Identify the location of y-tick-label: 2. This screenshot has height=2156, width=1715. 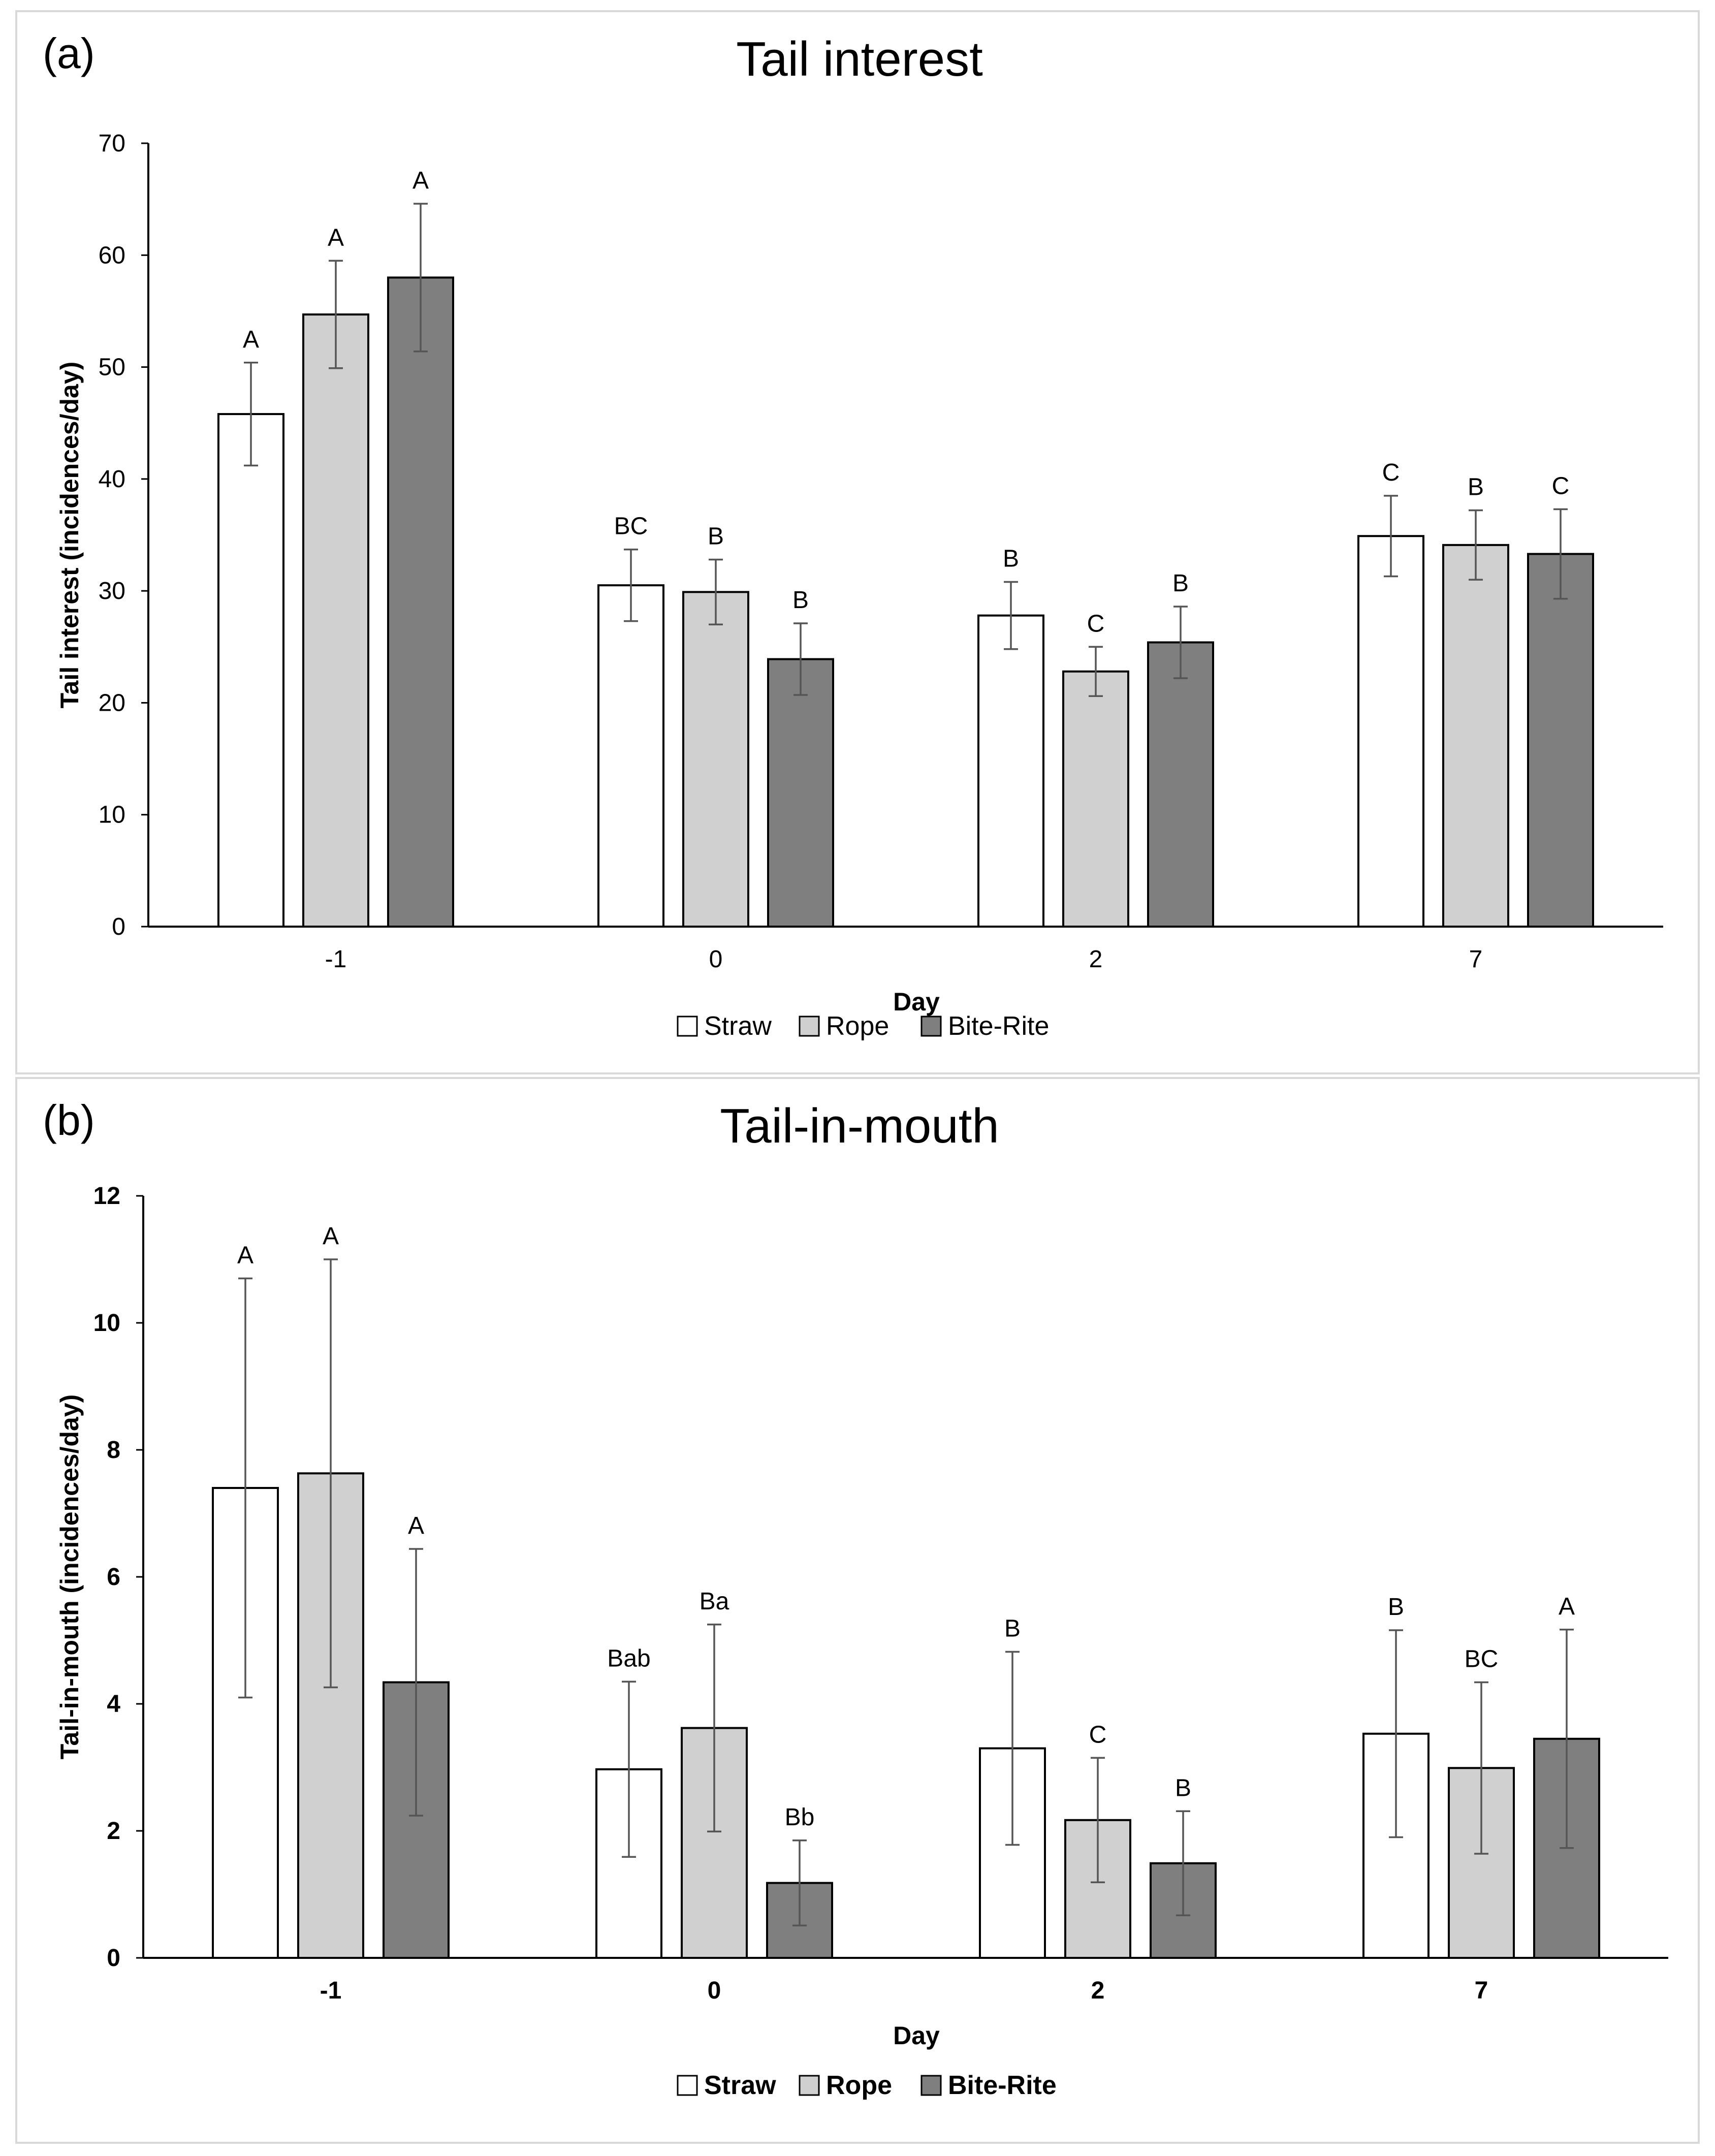
(114, 1831).